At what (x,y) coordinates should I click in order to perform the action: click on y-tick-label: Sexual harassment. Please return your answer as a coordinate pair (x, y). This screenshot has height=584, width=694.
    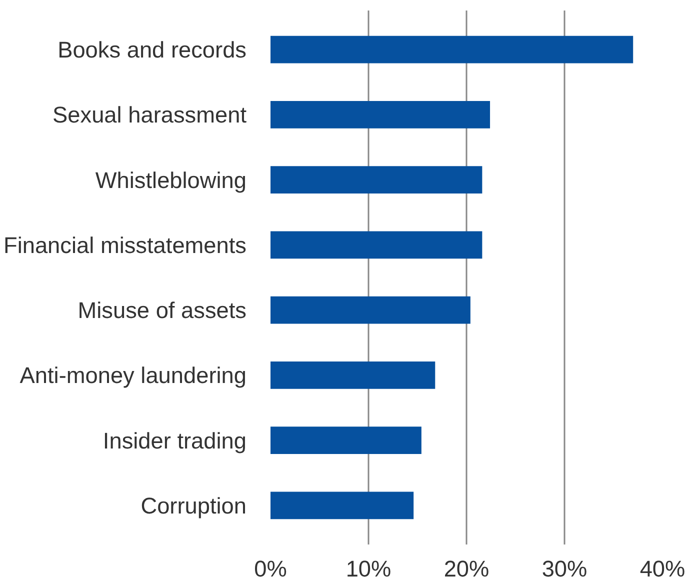
    Looking at the image, I should click on (150, 115).